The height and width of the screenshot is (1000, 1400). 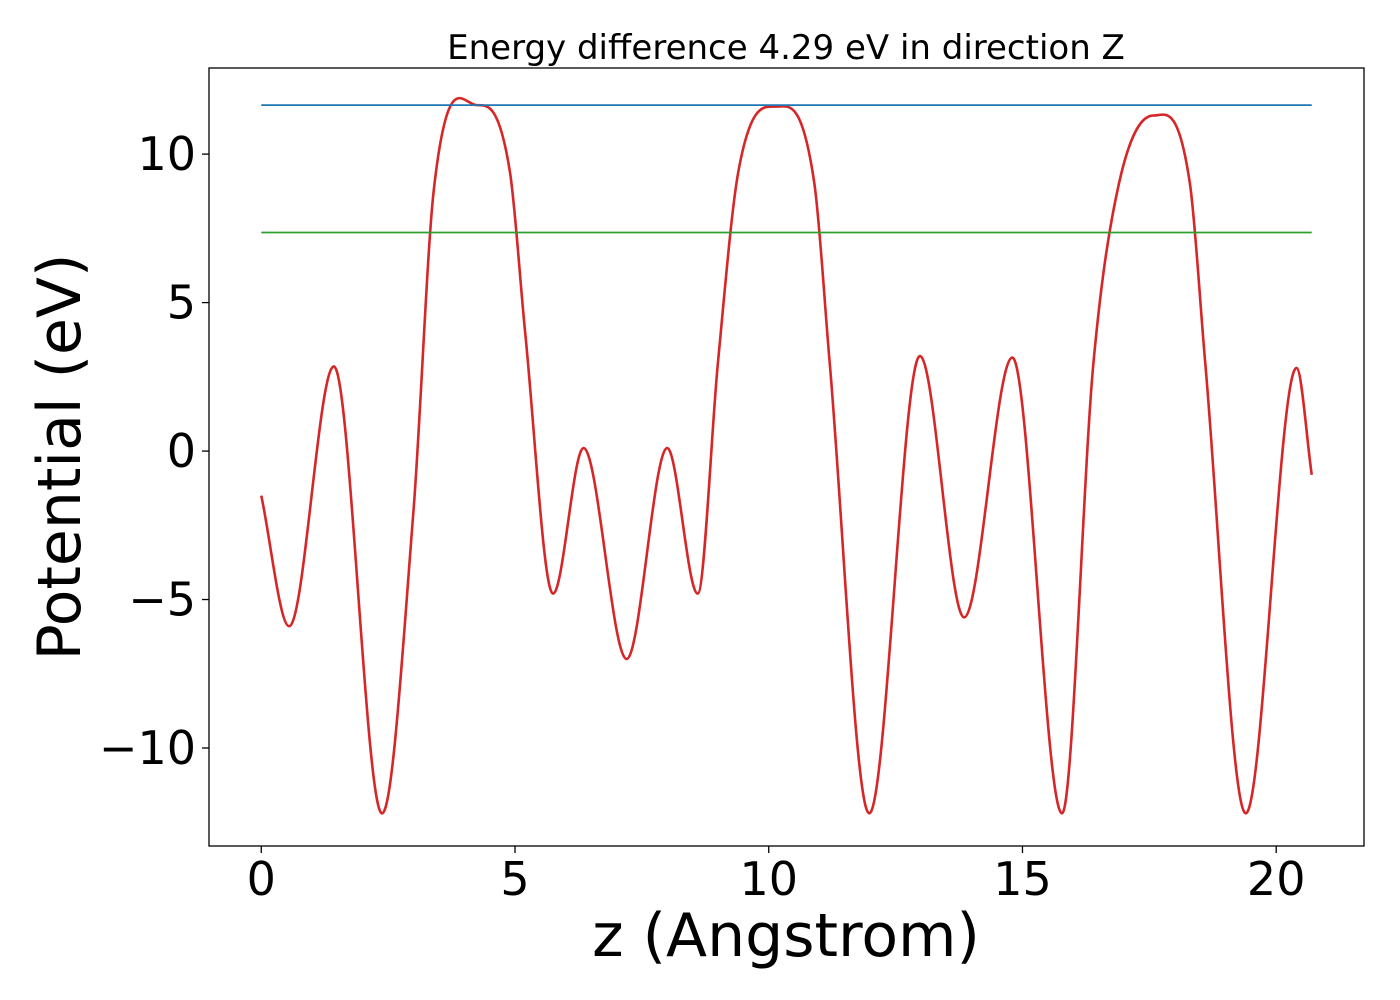 What do you see at coordinates (768, 879) in the screenshot?
I see `x-tick-label: 10` at bounding box center [768, 879].